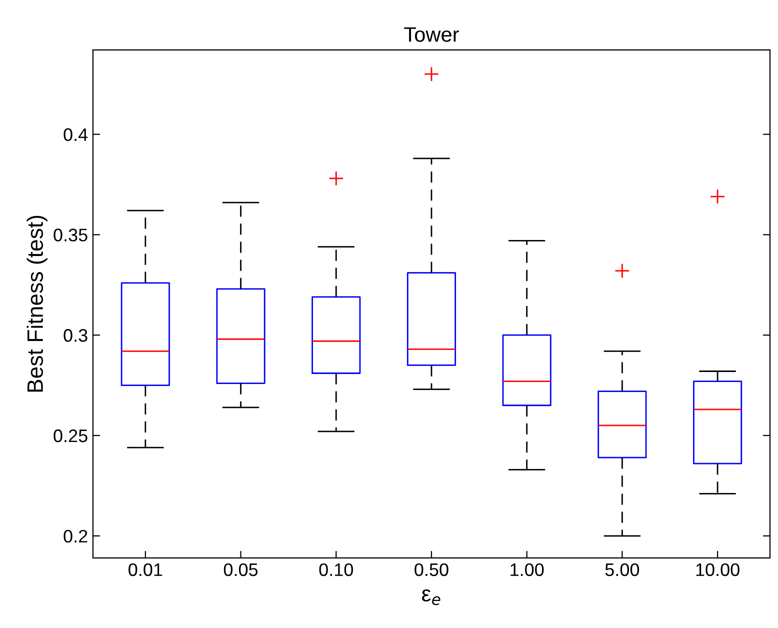 The height and width of the screenshot is (628, 778). Describe the element at coordinates (431, 569) in the screenshot. I see `x-tick-label: 0.50` at that location.